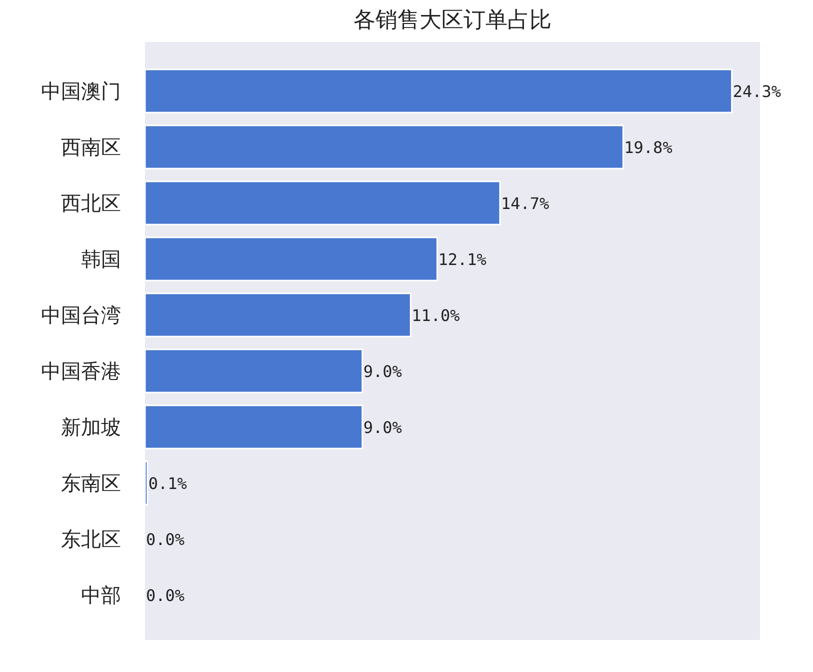  I want to click on data-label: 19.8%, so click(648, 147).